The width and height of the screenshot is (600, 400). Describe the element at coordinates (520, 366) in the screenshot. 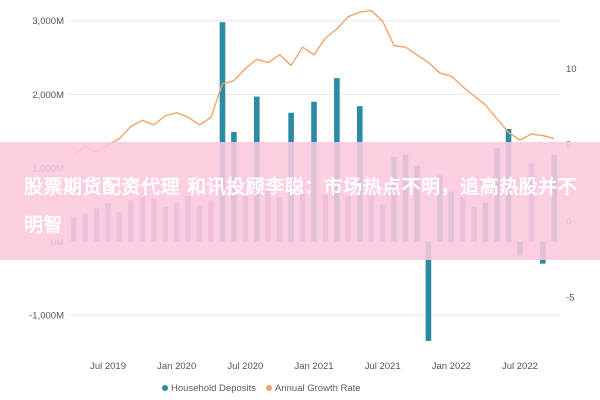

I see `x-axis-tick-6: Jul 2022` at that location.